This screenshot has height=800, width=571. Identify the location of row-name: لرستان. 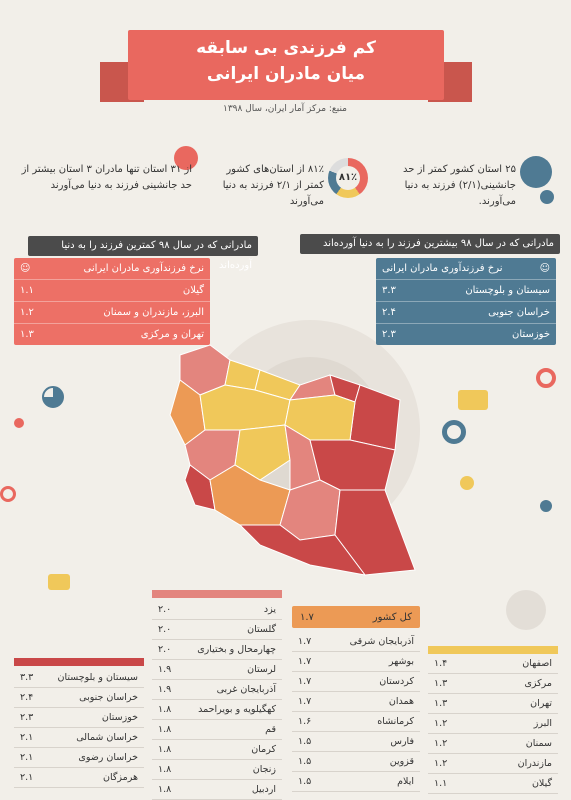
(261, 669).